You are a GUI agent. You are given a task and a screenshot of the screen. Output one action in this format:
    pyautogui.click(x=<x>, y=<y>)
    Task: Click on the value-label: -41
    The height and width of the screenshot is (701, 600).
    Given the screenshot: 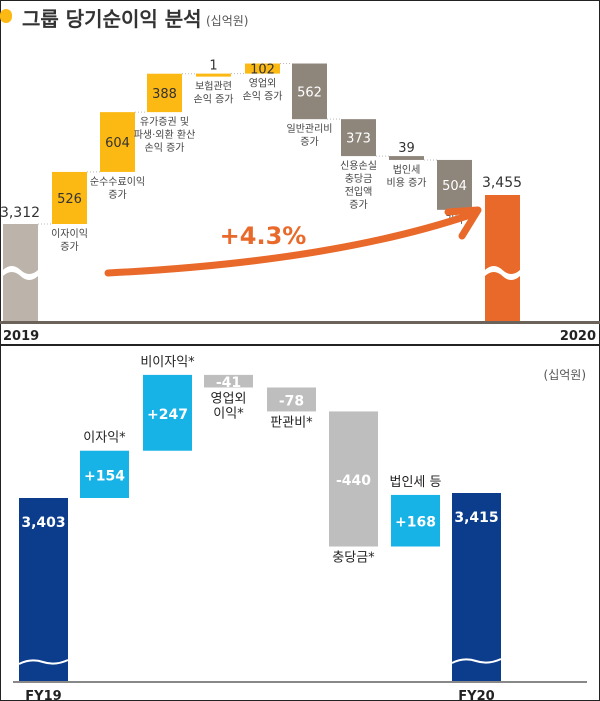 What is the action you would take?
    pyautogui.click(x=228, y=383)
    